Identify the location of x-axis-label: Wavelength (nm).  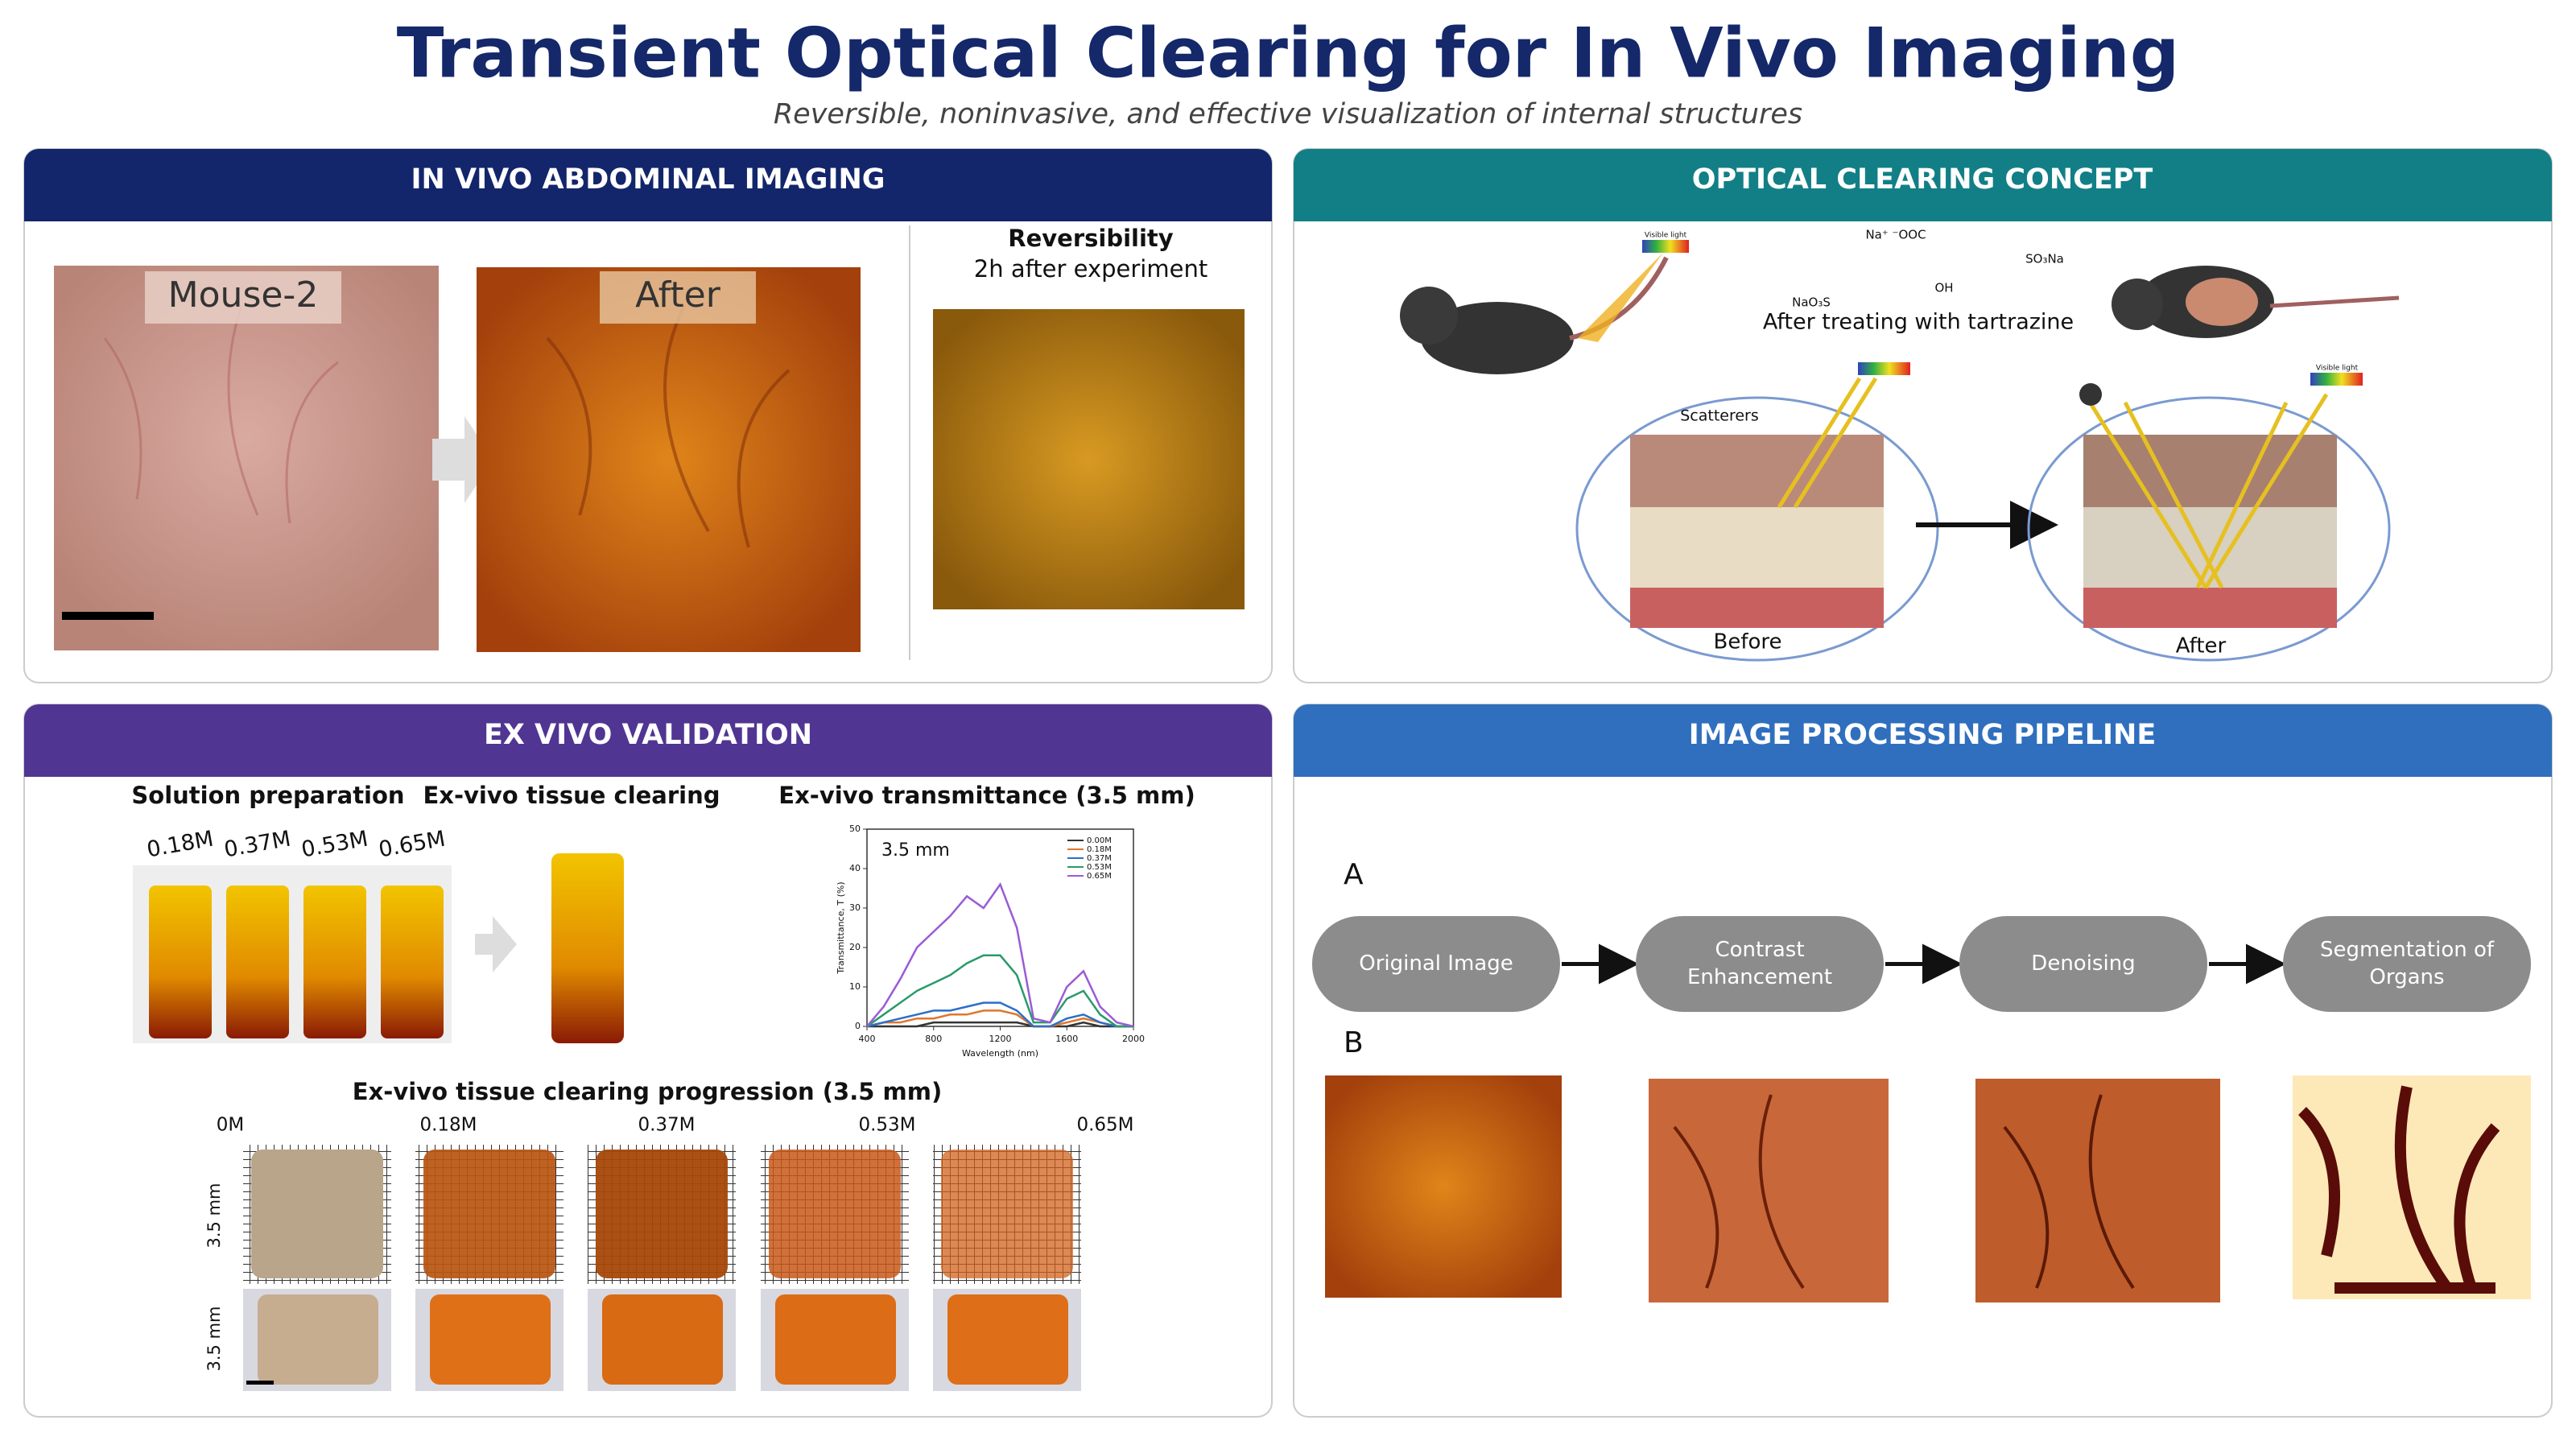
(1000, 1053).